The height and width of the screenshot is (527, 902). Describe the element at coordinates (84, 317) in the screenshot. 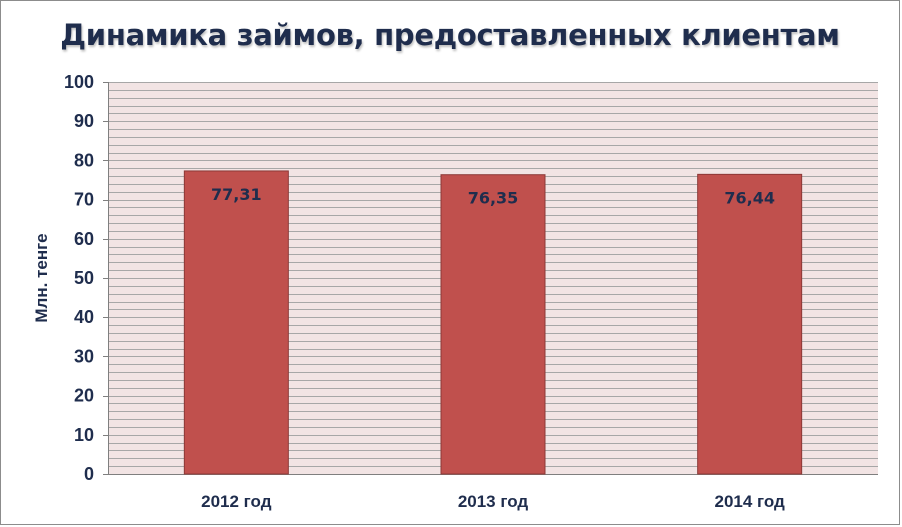

I see `y-tick-label: 40` at that location.